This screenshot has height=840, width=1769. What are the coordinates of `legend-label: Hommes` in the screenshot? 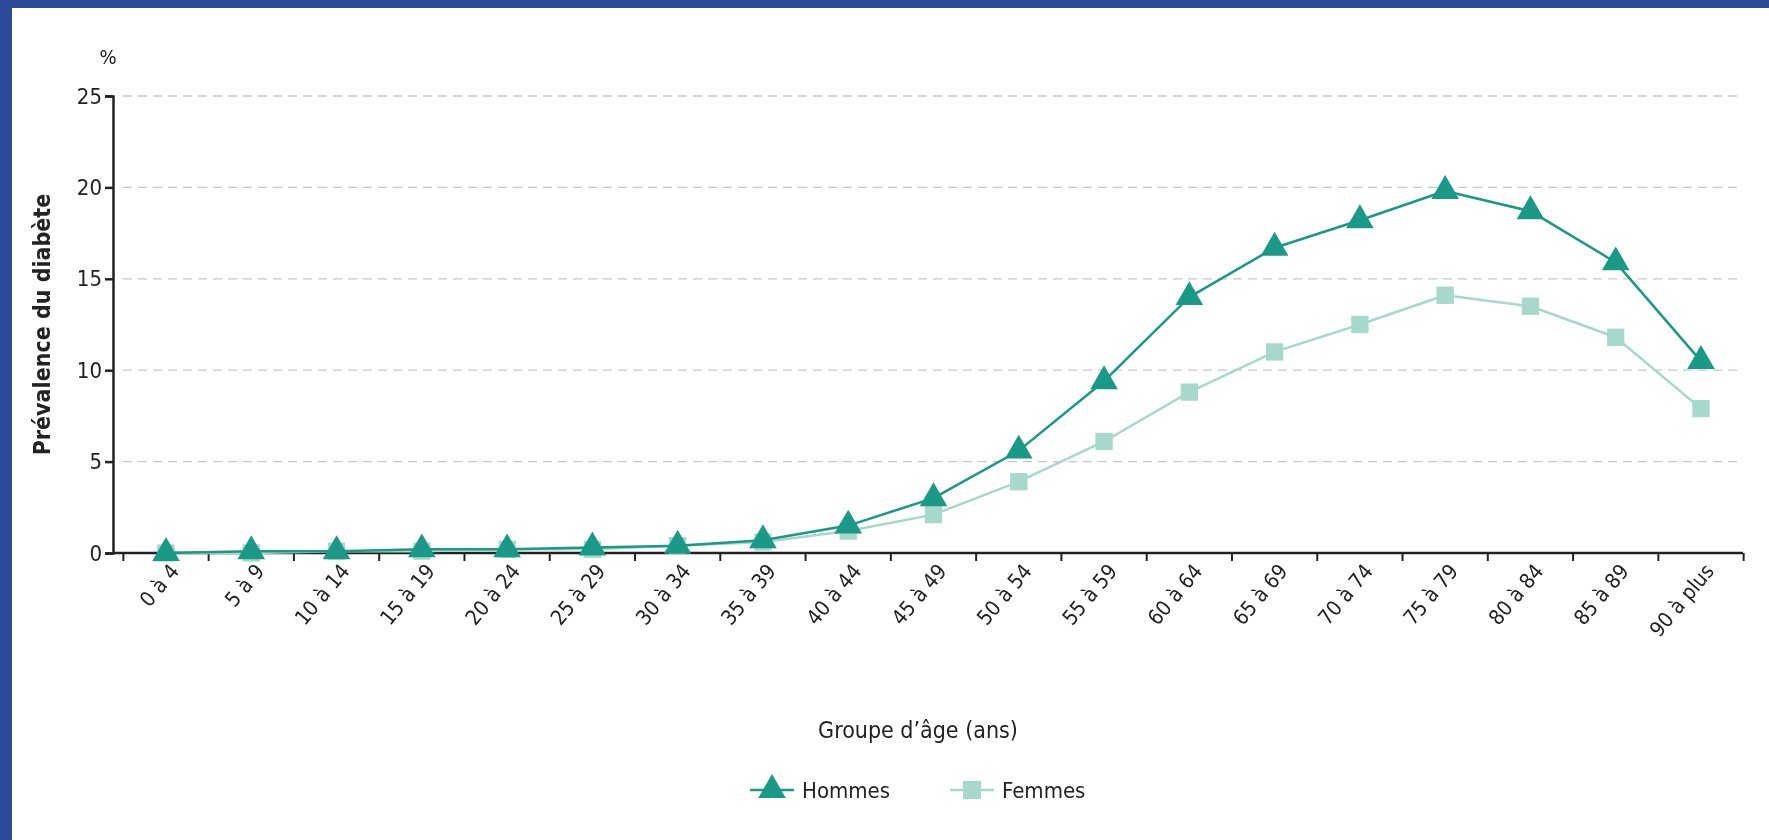 It's located at (846, 790).